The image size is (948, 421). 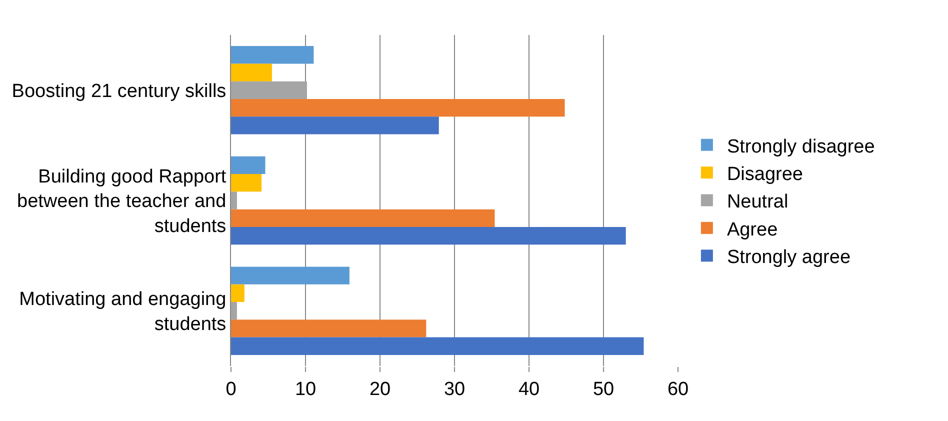 What do you see at coordinates (757, 202) in the screenshot?
I see `legend-label: Neutral` at bounding box center [757, 202].